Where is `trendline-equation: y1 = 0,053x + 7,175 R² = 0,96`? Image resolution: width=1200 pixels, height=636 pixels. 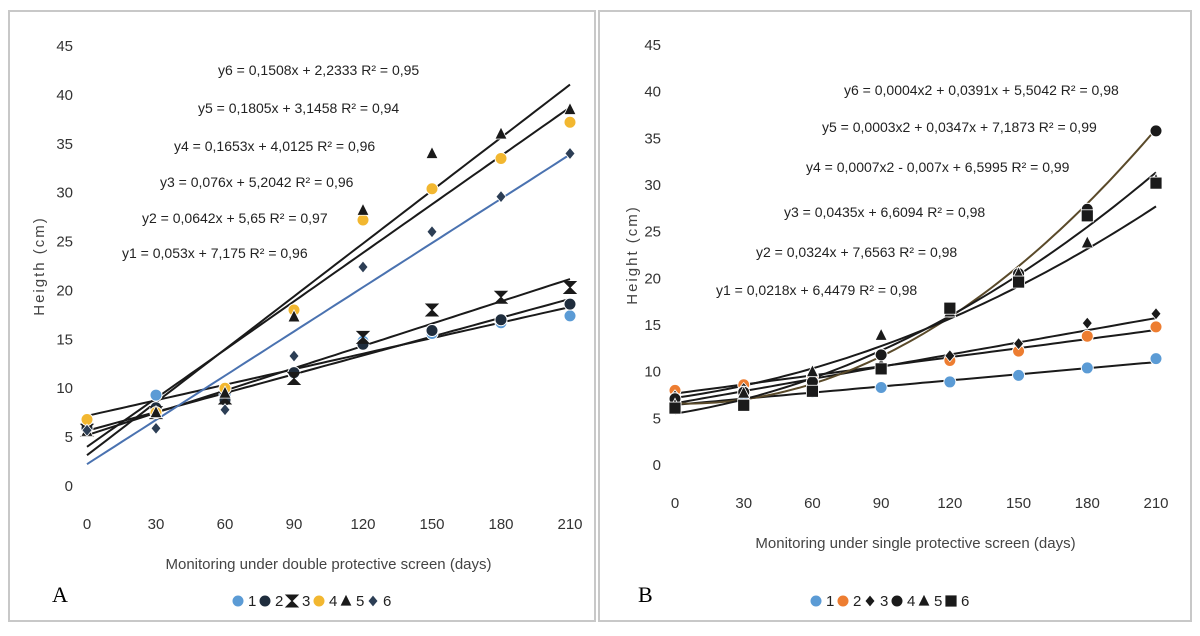
trendline-equation: y1 = 0,053x + 7,175 R² = 0,96 is located at coordinates (215, 253).